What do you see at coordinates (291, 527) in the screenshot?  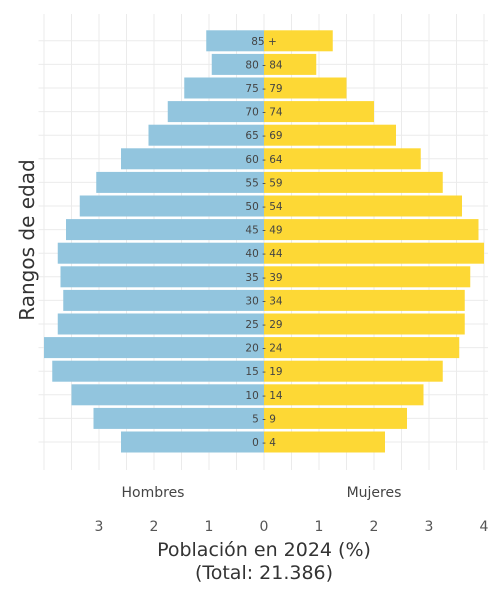 I see `x-tick-labels: 3 2 1 0 1 2 3 4` at bounding box center [291, 527].